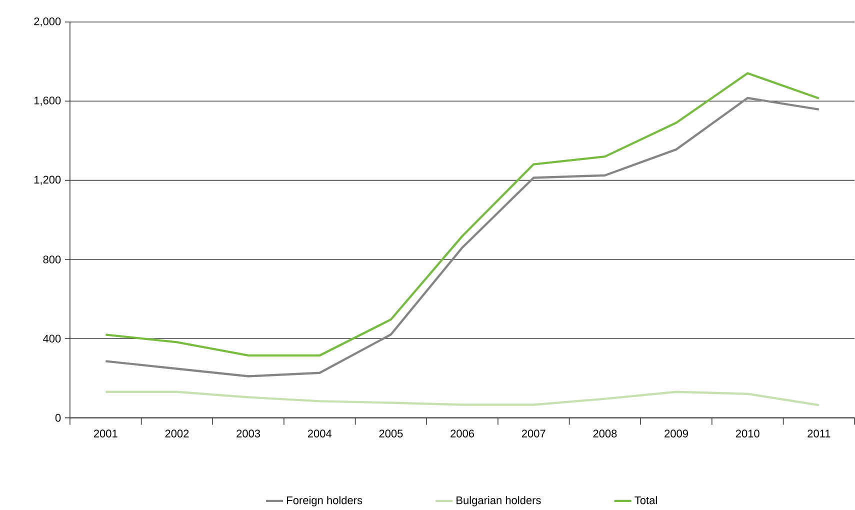 This screenshot has width=855, height=510. What do you see at coordinates (498, 501) in the screenshot?
I see `legend-label: Bulgarian holders` at bounding box center [498, 501].